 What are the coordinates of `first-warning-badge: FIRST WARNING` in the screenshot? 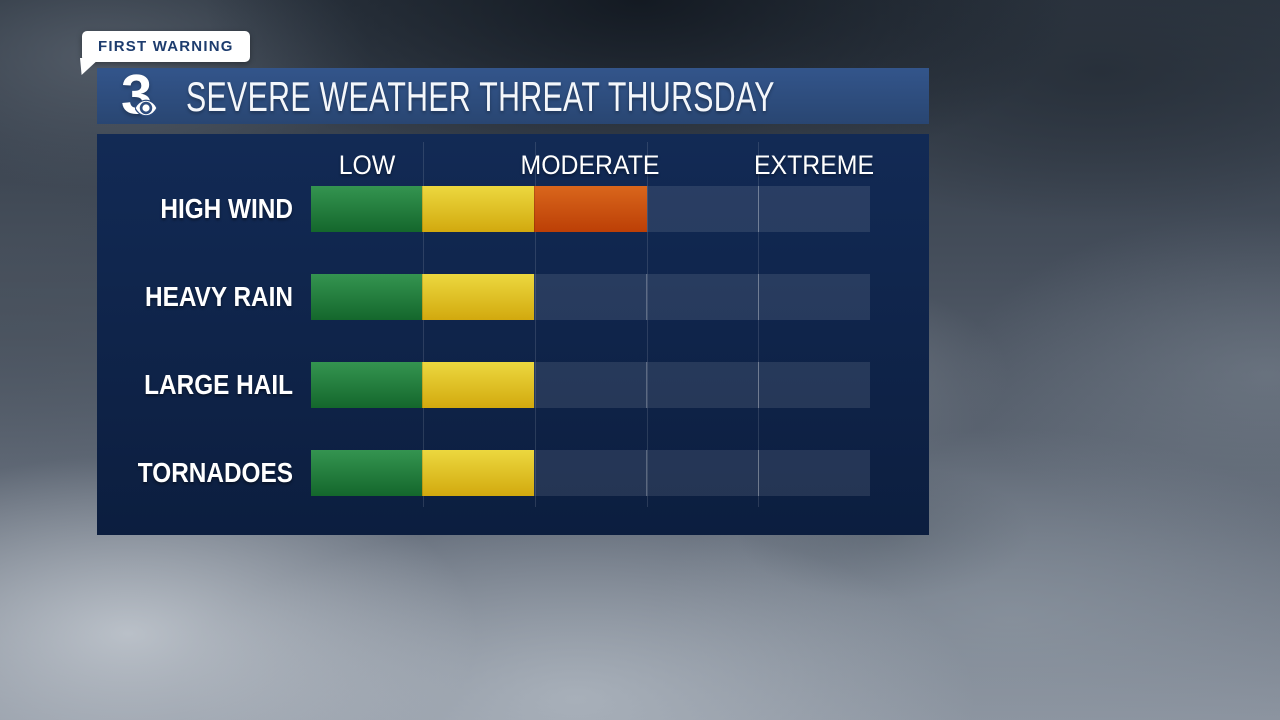 It's located at (165, 53).